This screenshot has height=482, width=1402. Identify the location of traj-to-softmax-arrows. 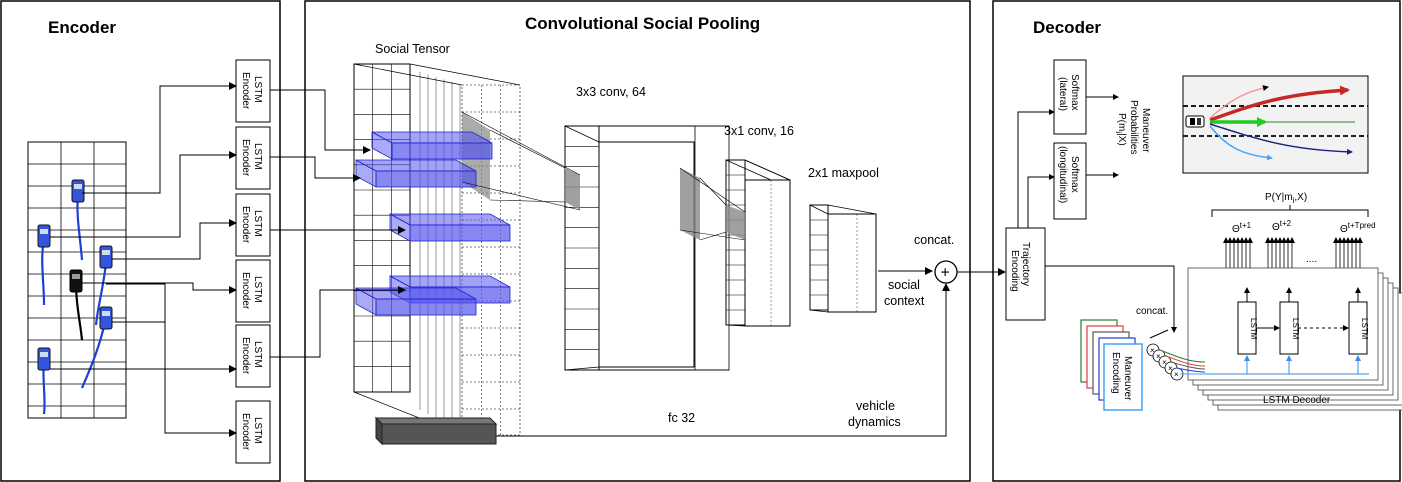
(1068, 161).